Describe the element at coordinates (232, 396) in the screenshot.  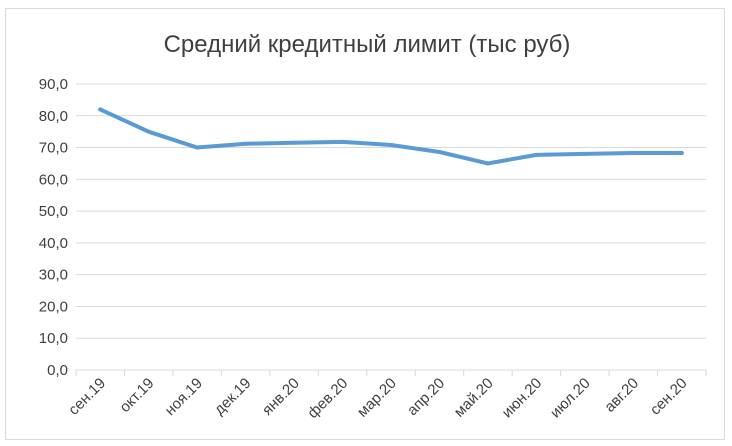
I see `x-tick-label: дек.19` at that location.